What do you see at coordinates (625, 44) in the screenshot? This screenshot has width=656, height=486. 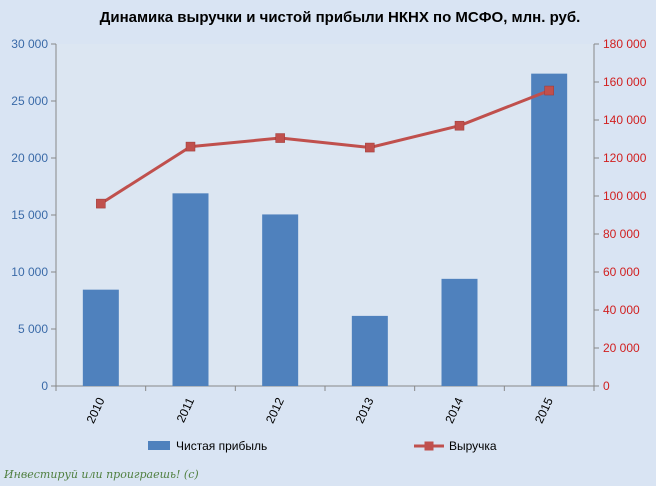 I see `y-right-tick-label: 180 000` at bounding box center [625, 44].